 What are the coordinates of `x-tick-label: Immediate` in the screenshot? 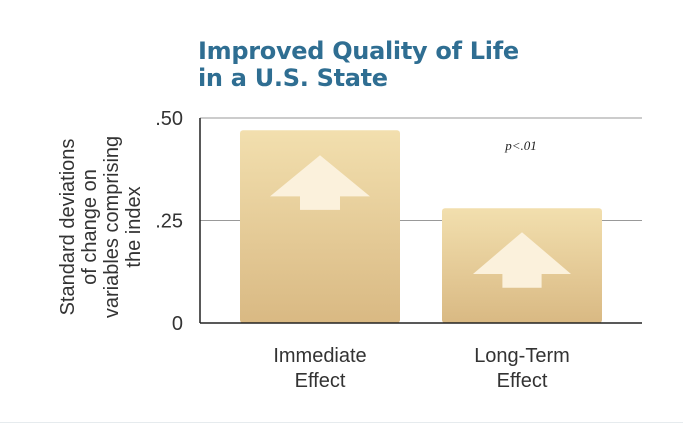 It's located at (319, 356).